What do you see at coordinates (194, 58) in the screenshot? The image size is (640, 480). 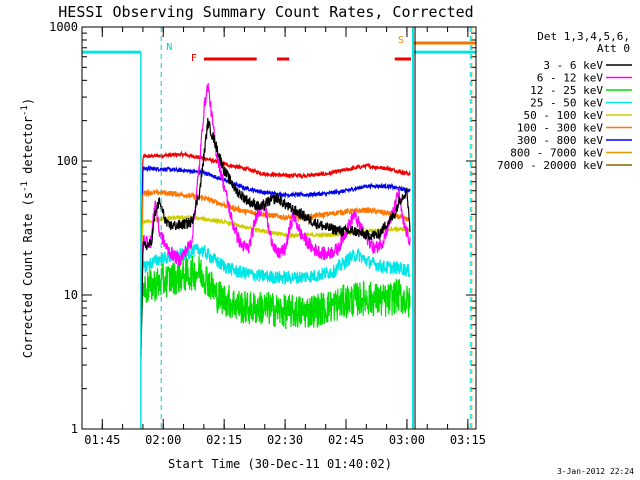 I see `flag-f-label: F` at bounding box center [194, 58].